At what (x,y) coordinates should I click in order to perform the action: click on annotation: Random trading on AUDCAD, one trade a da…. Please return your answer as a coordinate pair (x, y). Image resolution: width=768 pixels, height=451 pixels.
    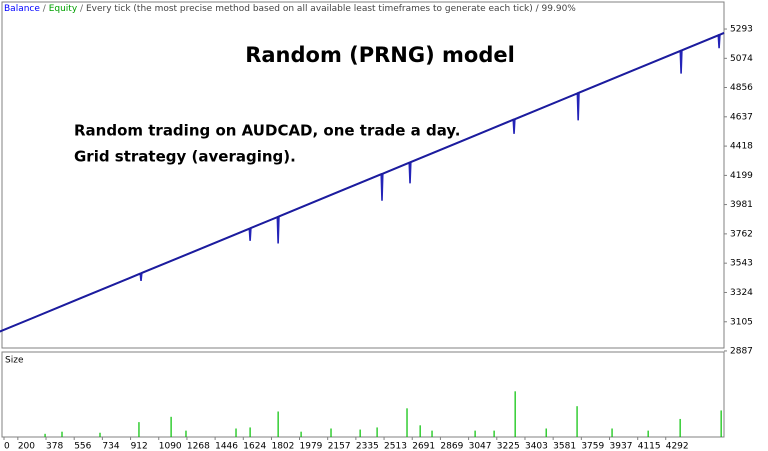
    Looking at the image, I should click on (267, 131).